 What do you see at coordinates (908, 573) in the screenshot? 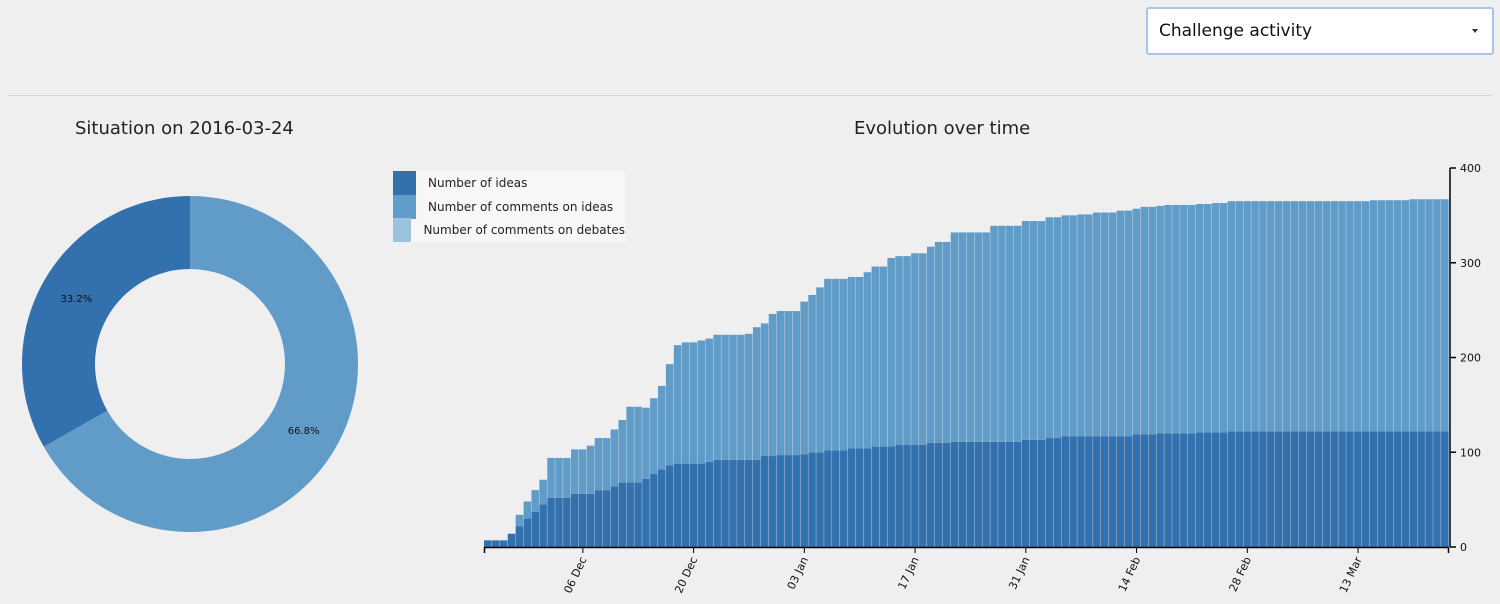
I see `x-tick-label: 17 Jan` at bounding box center [908, 573].